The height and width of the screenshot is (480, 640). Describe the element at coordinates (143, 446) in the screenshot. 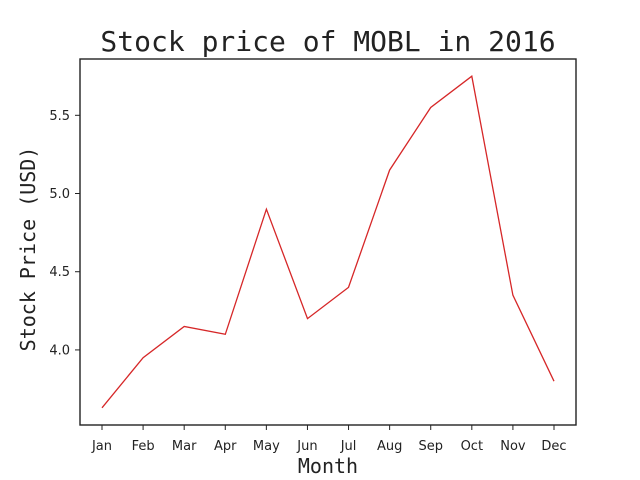

I see `x-tick-label: Feb` at that location.